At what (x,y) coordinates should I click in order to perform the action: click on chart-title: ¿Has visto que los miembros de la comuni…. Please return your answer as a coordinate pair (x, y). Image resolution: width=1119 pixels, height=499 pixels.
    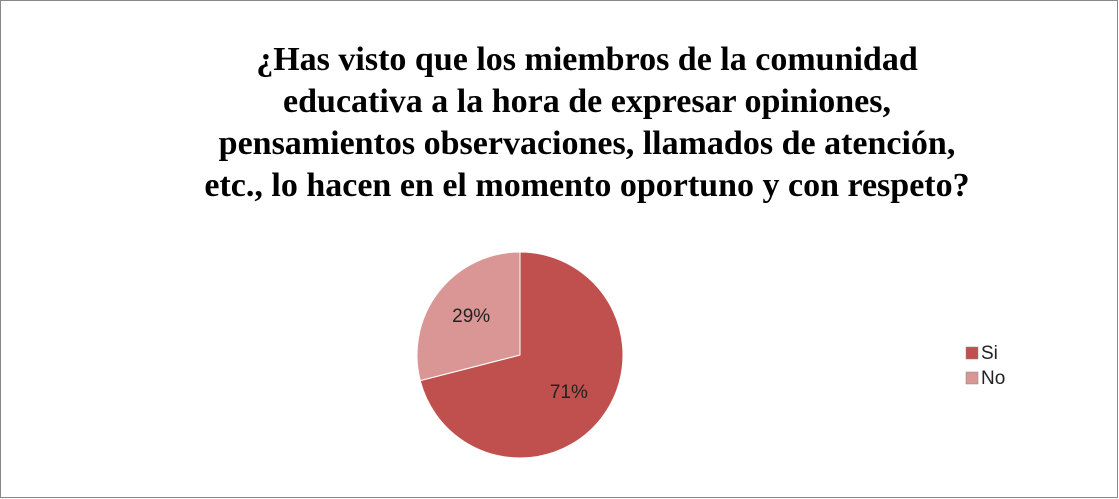
    Looking at the image, I should click on (587, 59).